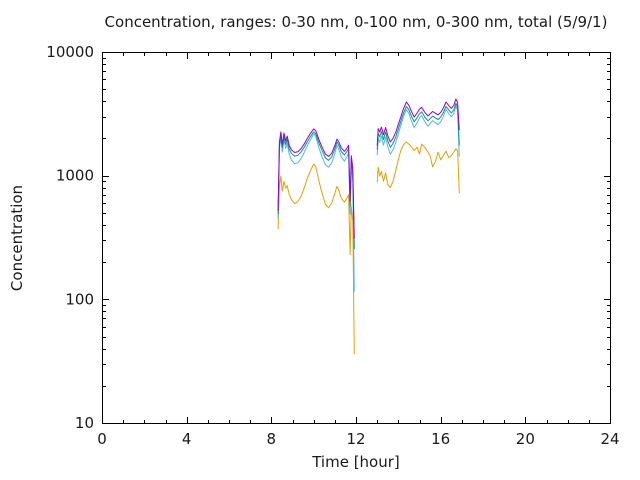 The width and height of the screenshot is (640, 480). I want to click on x-tick-label: 24, so click(609, 439).